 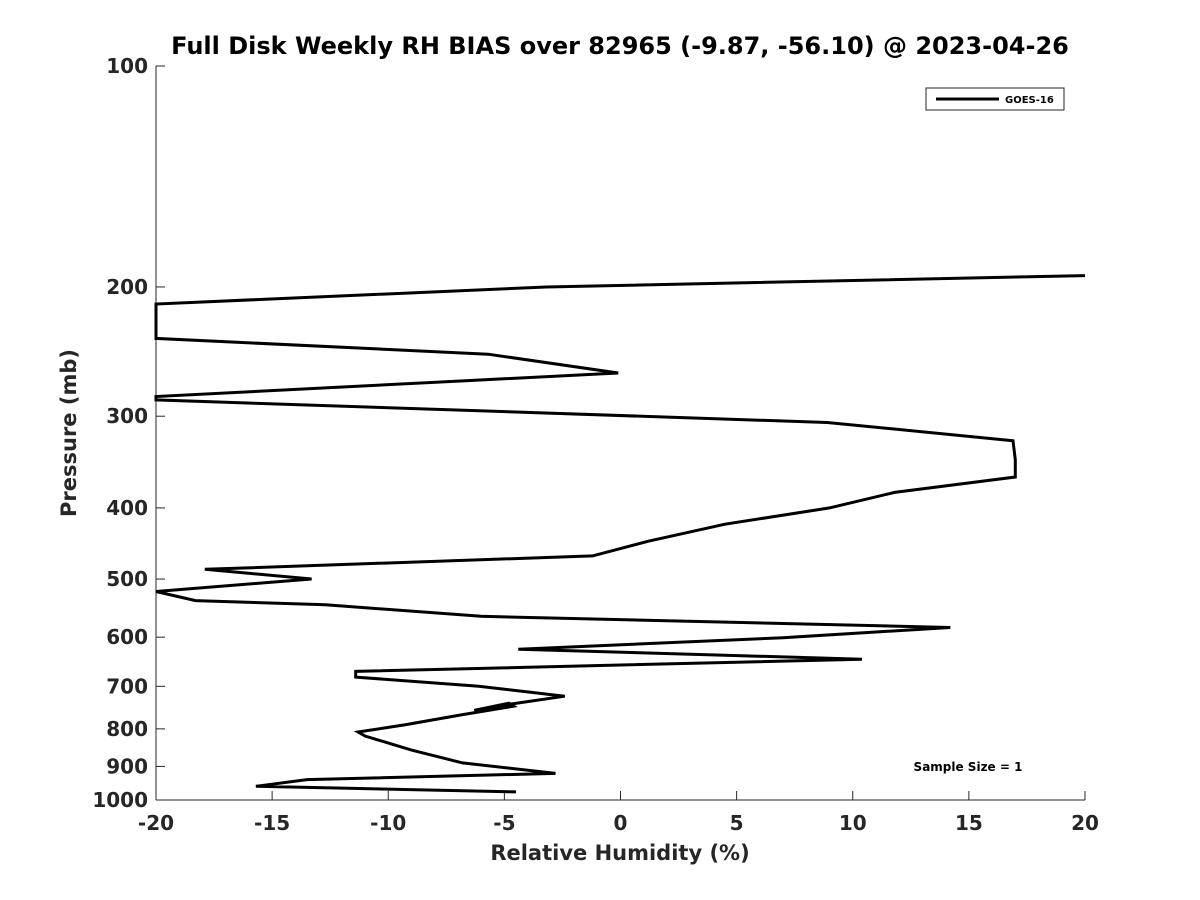 I want to click on y-axis-label: Pressure (mb), so click(x=69, y=433).